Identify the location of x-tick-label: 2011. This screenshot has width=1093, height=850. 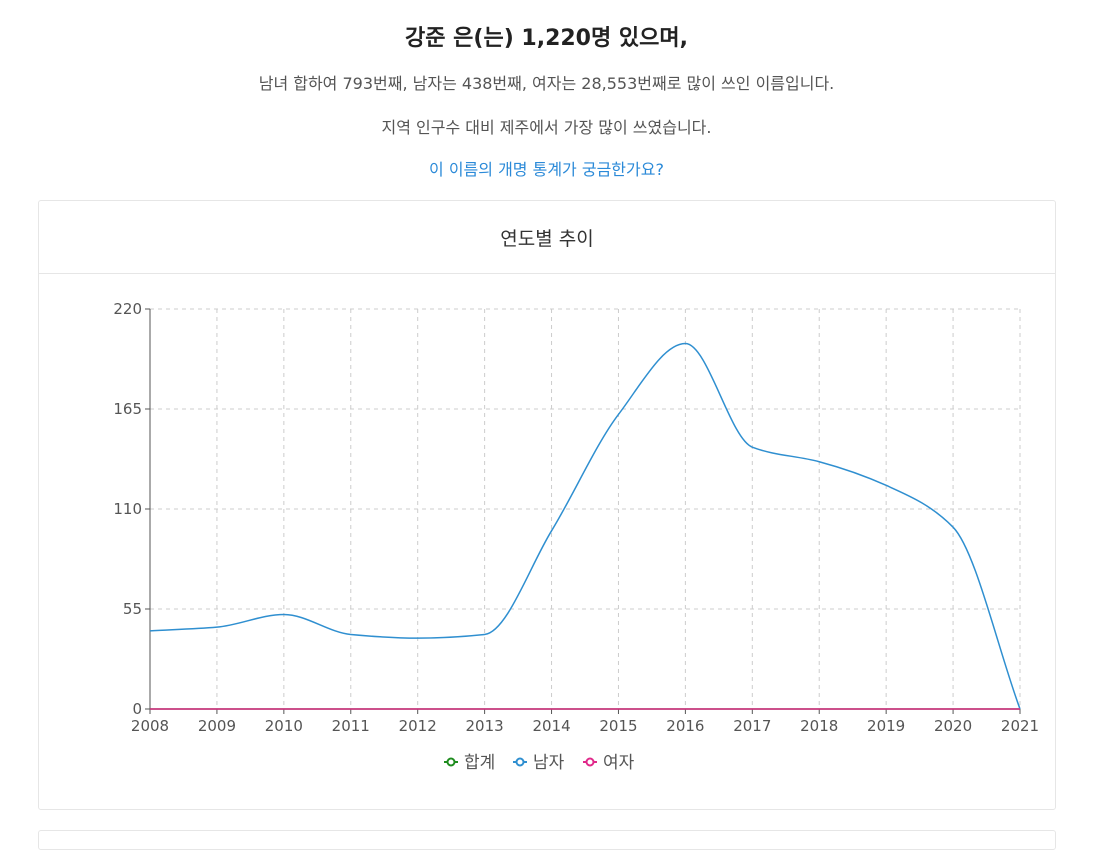
(351, 726).